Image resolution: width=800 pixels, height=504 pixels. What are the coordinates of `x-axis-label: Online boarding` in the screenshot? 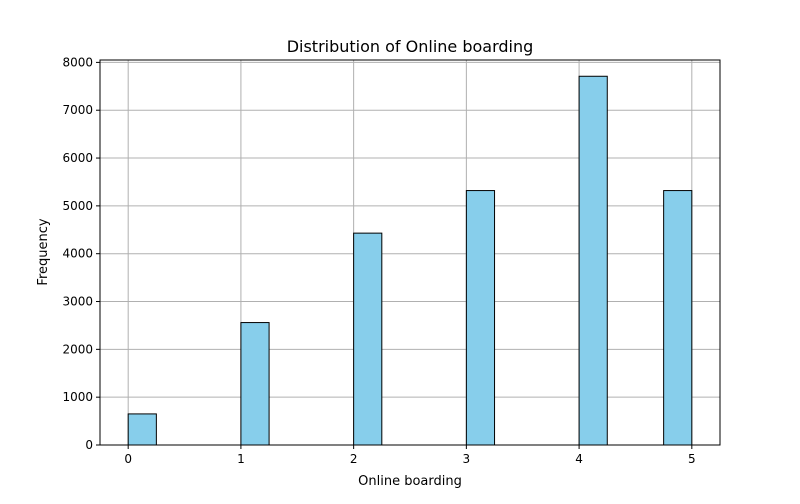 It's located at (410, 481).